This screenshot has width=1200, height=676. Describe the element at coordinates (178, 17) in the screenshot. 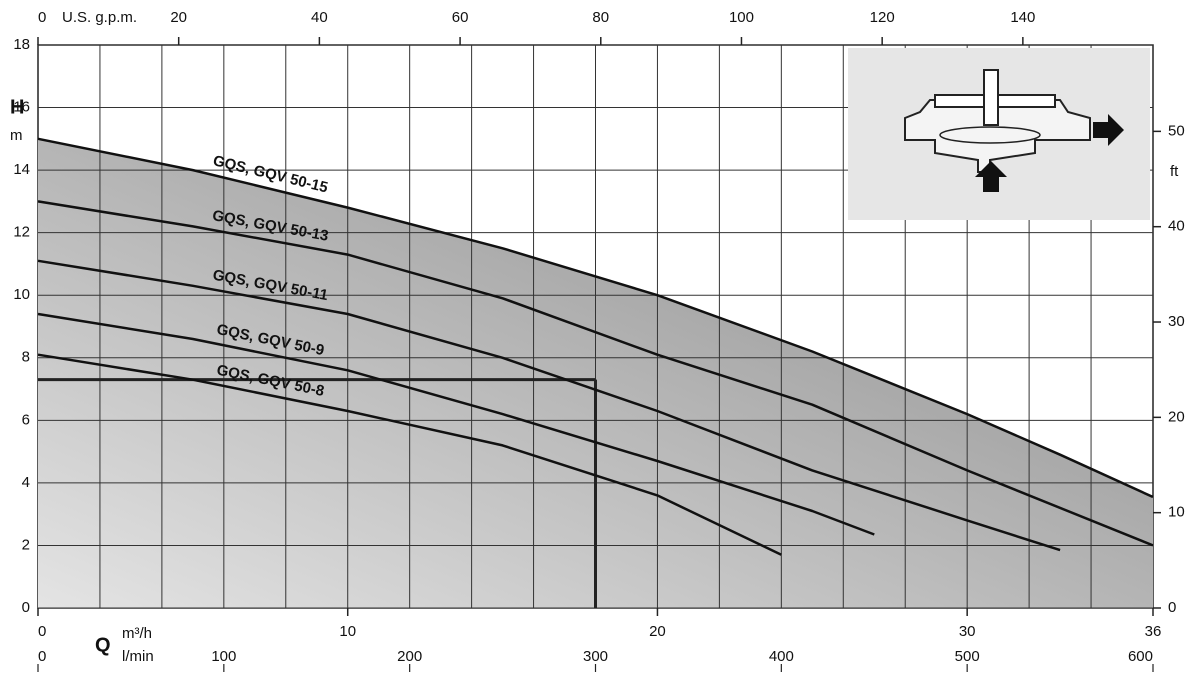

I see `x3-tick-label: 20` at that location.